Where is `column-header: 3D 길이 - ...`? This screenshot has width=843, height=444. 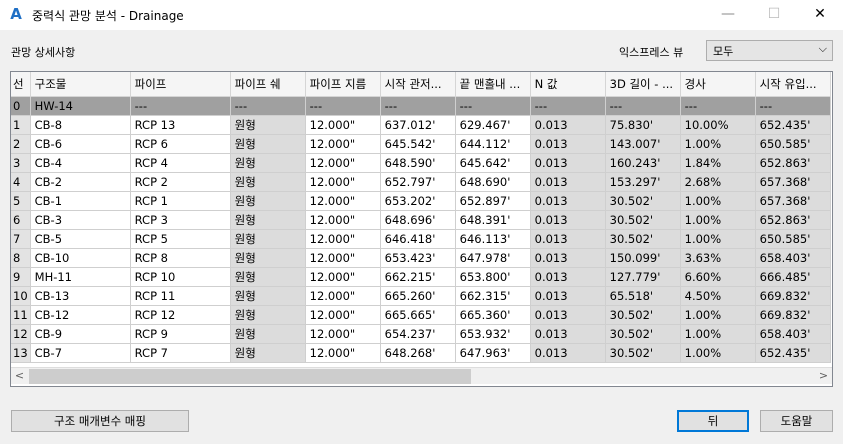
column-header: 3D 길이 - ... is located at coordinates (643, 84).